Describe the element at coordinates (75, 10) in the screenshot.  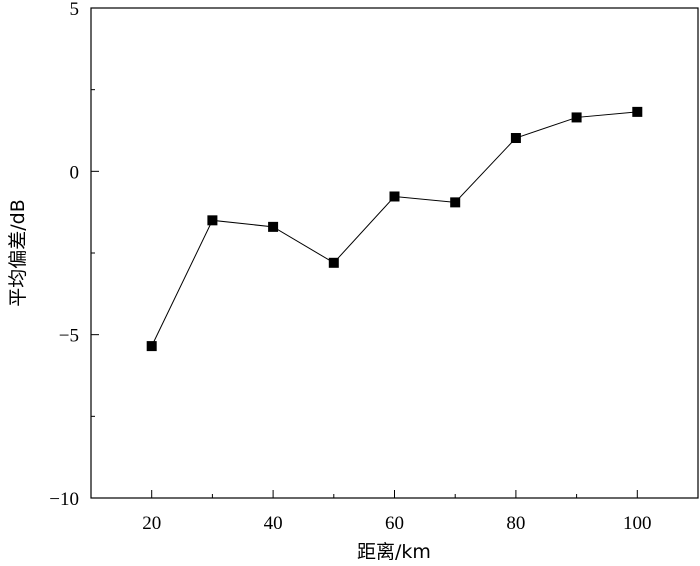
I see `y-tick-label: 5` at that location.